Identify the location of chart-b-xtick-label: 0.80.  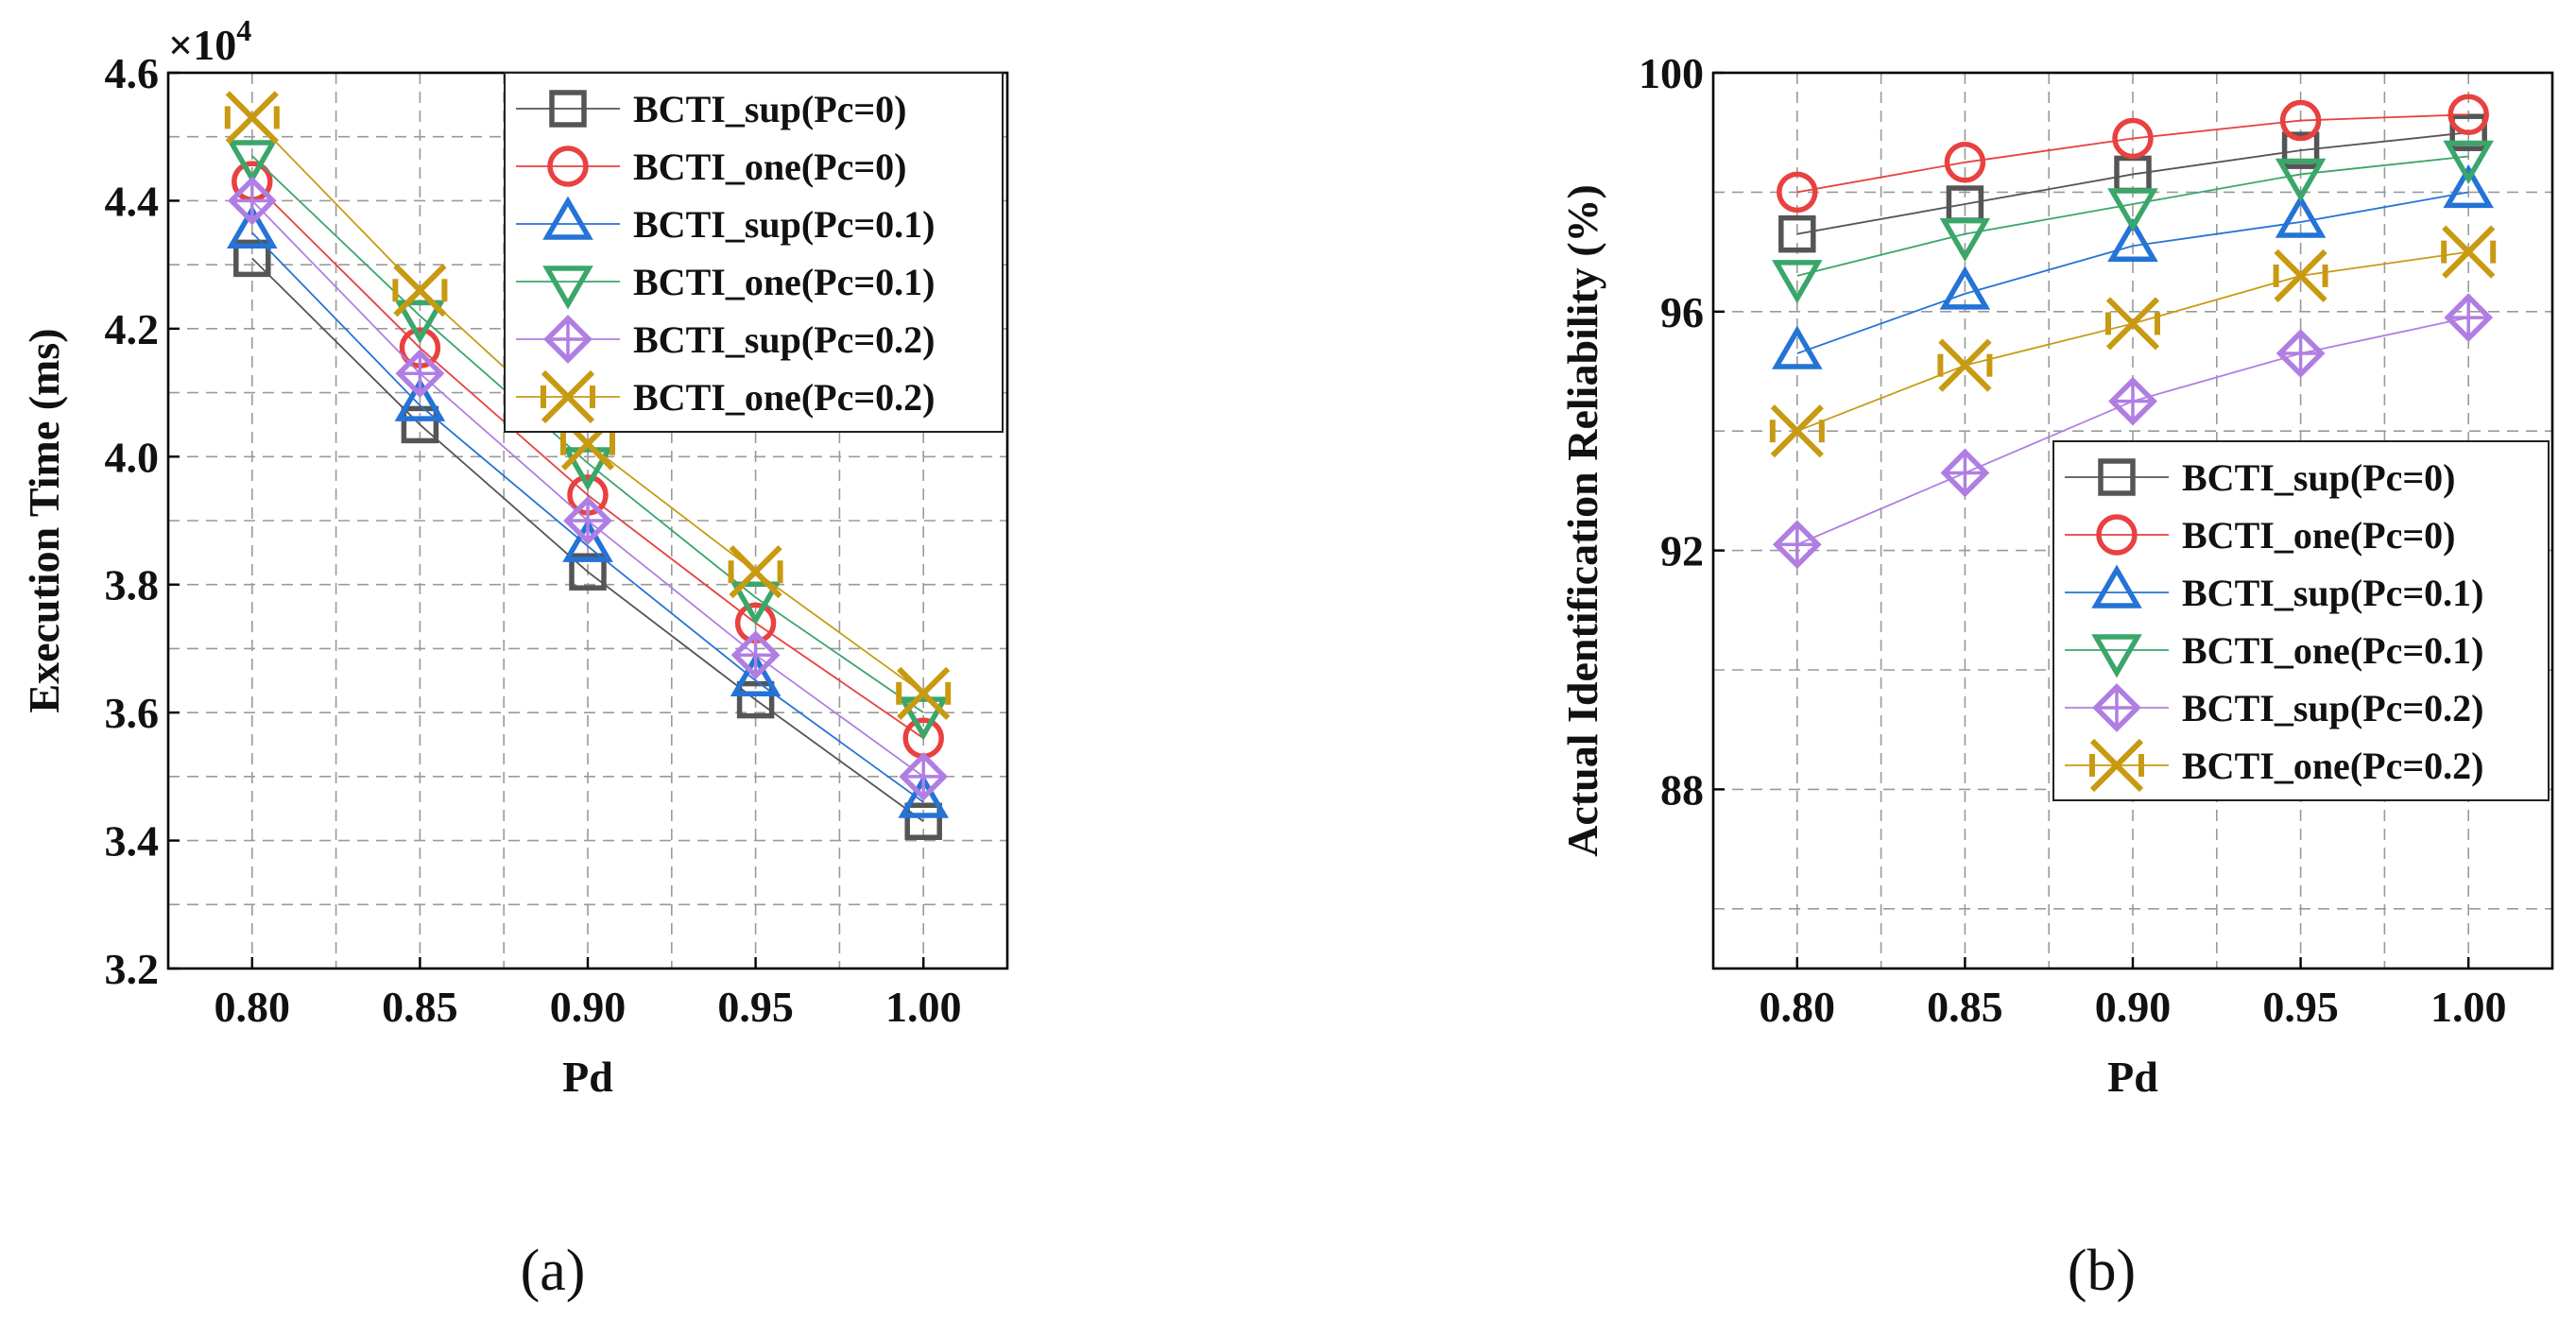
(1798, 1007).